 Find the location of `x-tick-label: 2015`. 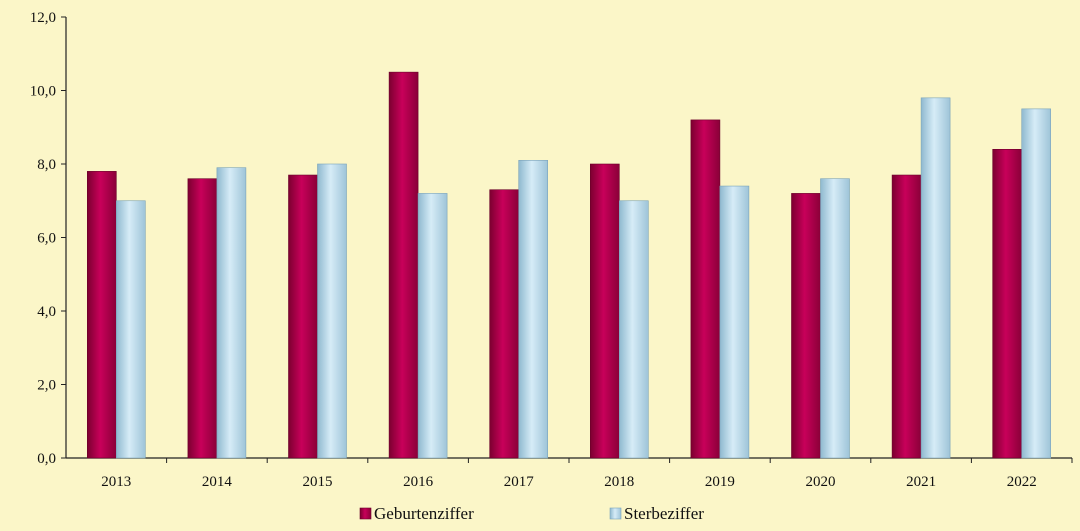

x-tick-label: 2015 is located at coordinates (318, 482).